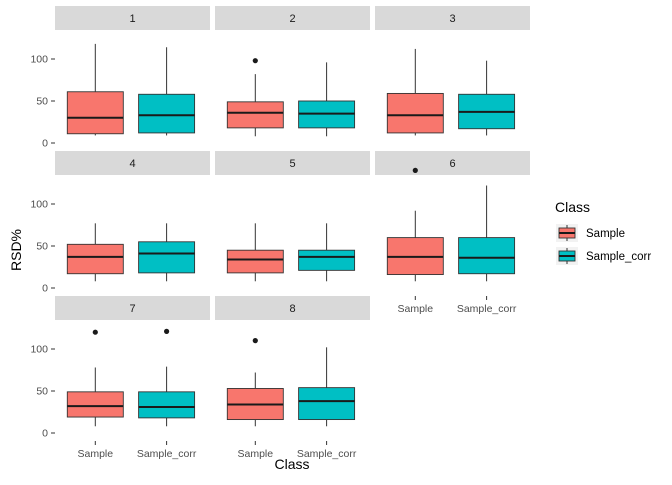 The height and width of the screenshot is (485, 672). Describe the element at coordinates (292, 71) in the screenshot. I see `facet-panel-2: 2` at that location.